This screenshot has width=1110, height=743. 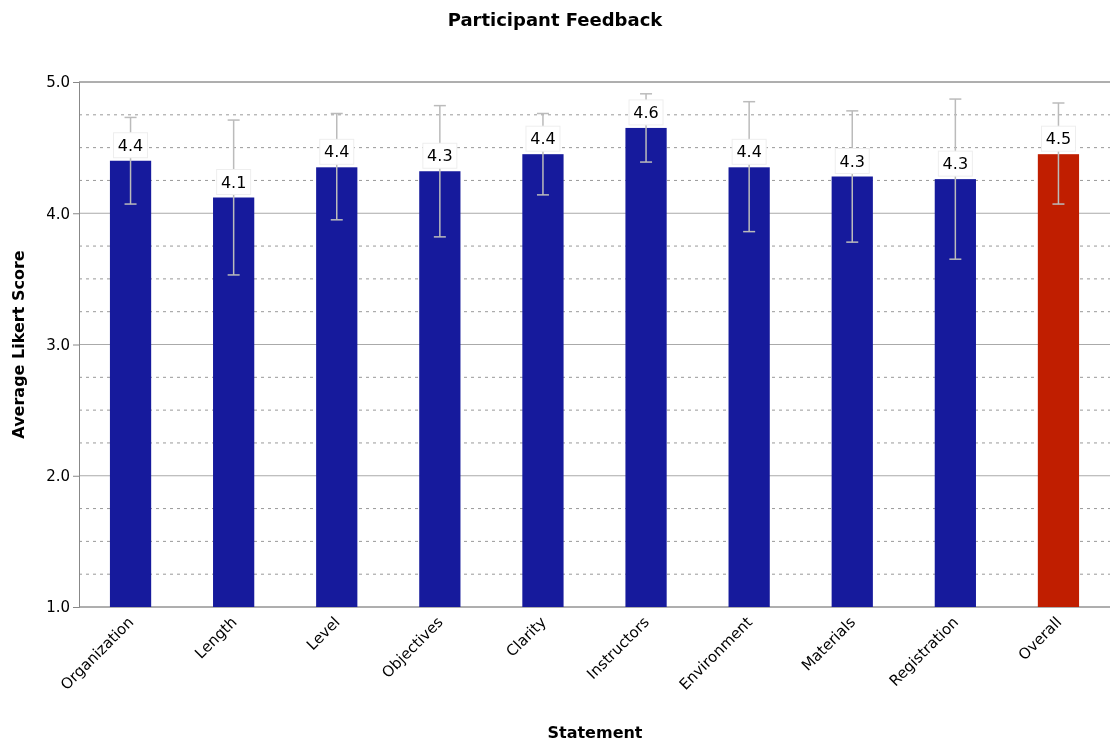 What do you see at coordinates (595, 732) in the screenshot?
I see `x-axis-title: Statement` at bounding box center [595, 732].